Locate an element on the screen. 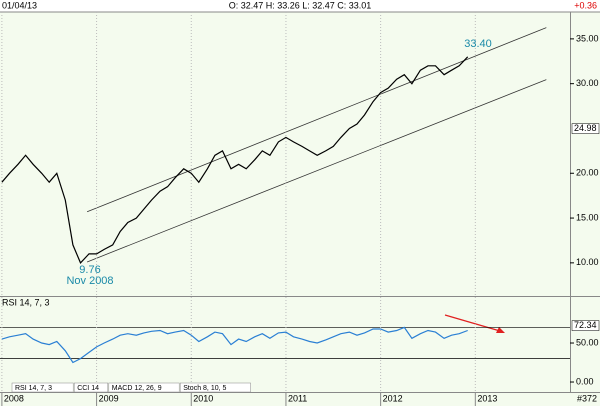 This screenshot has width=600, height=406. y-tick-label: 35.00 is located at coordinates (587, 38).